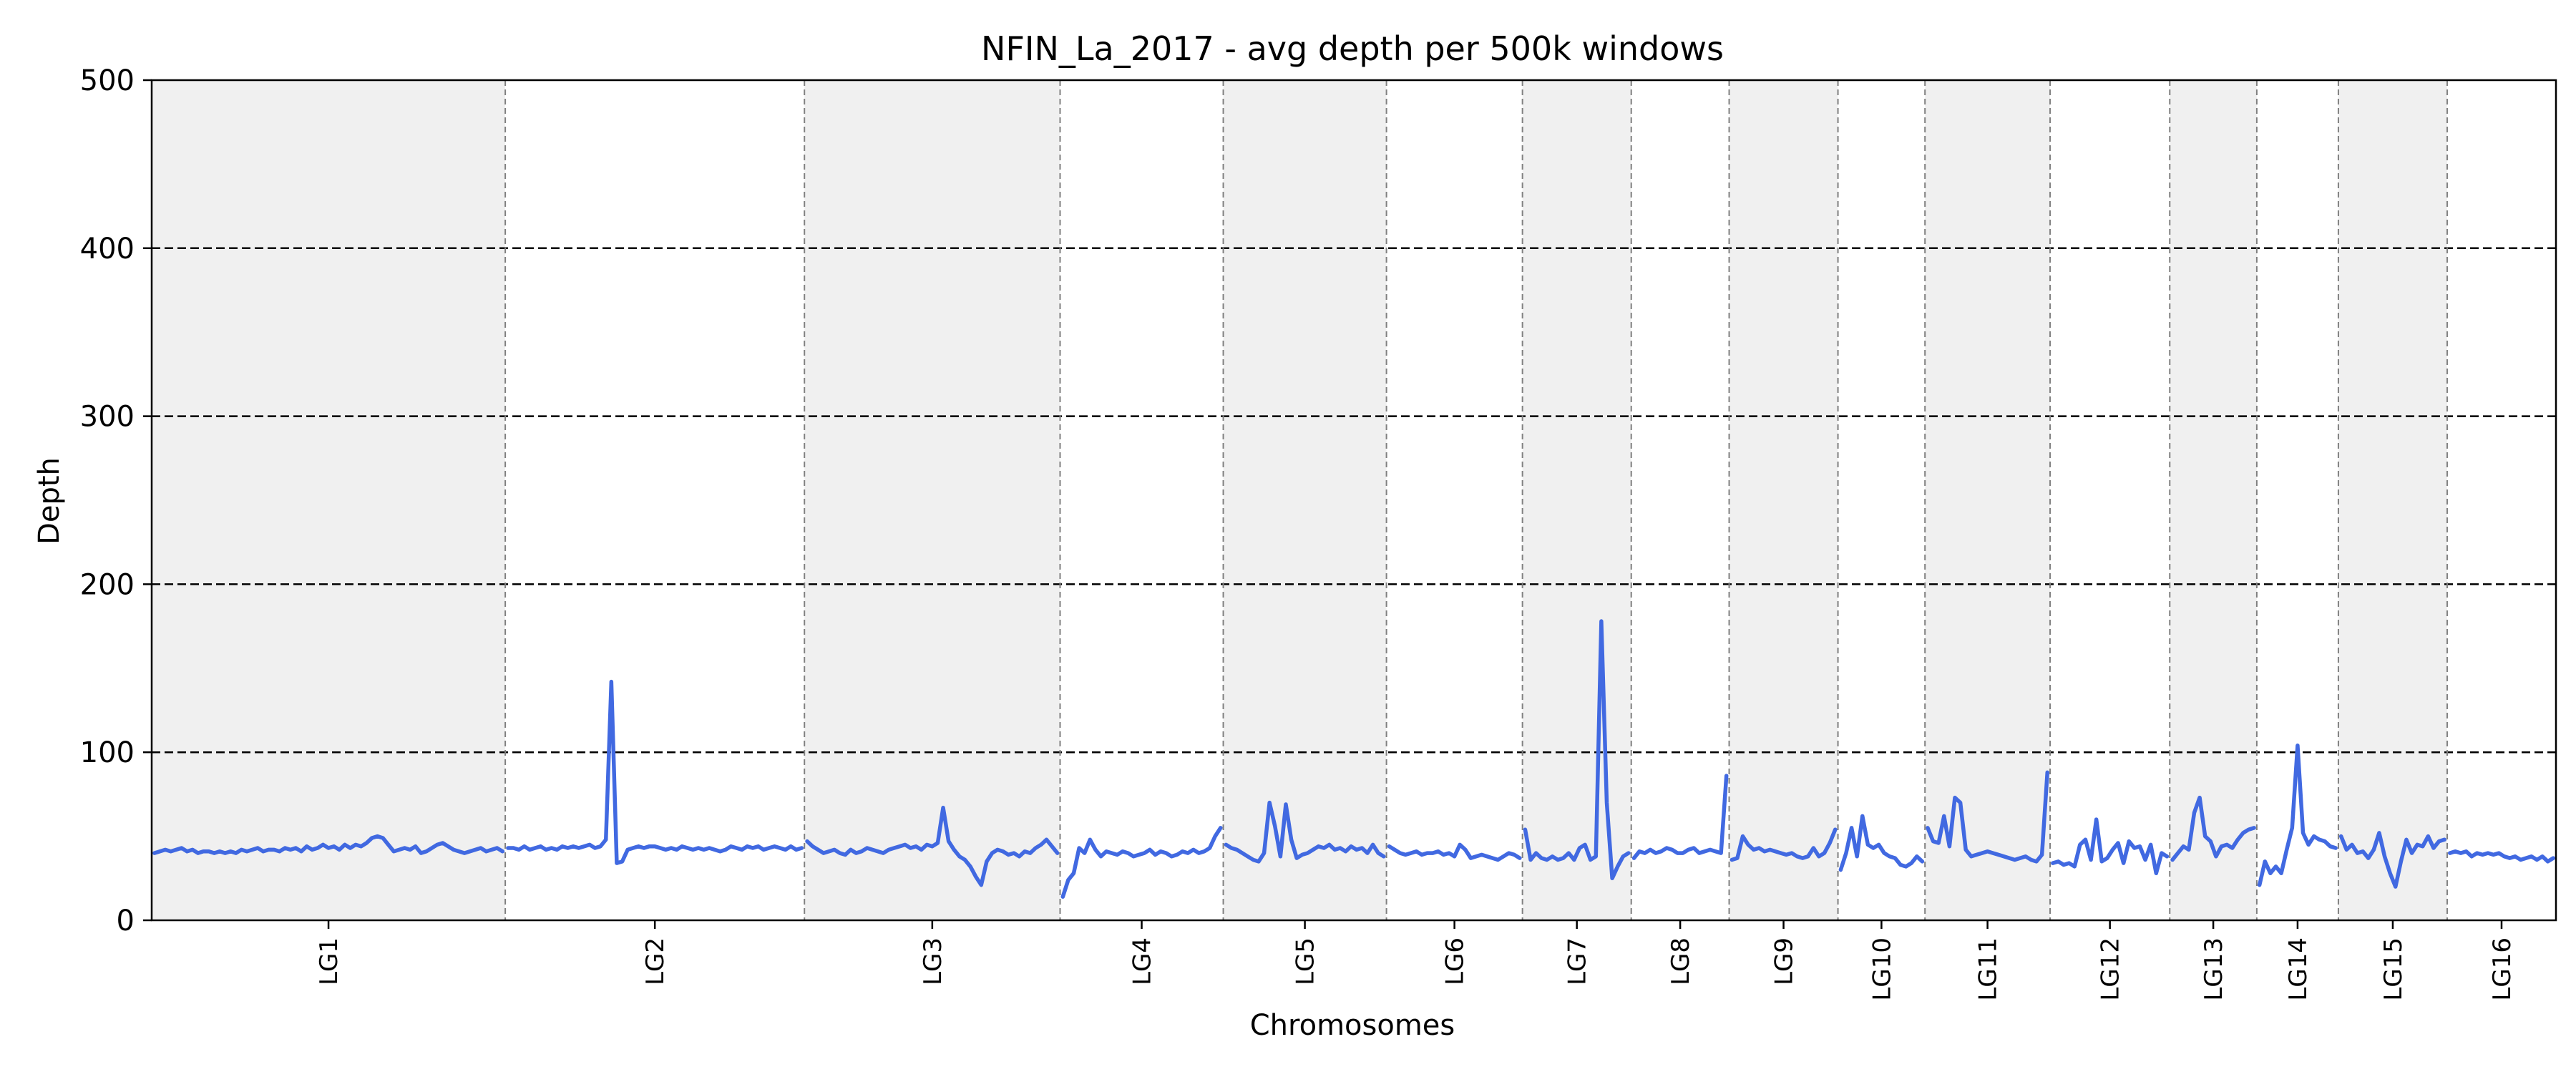 This screenshot has height=1077, width=2576. What do you see at coordinates (655, 961) in the screenshot?
I see `x-tick-label-lg2: LG2` at bounding box center [655, 961].